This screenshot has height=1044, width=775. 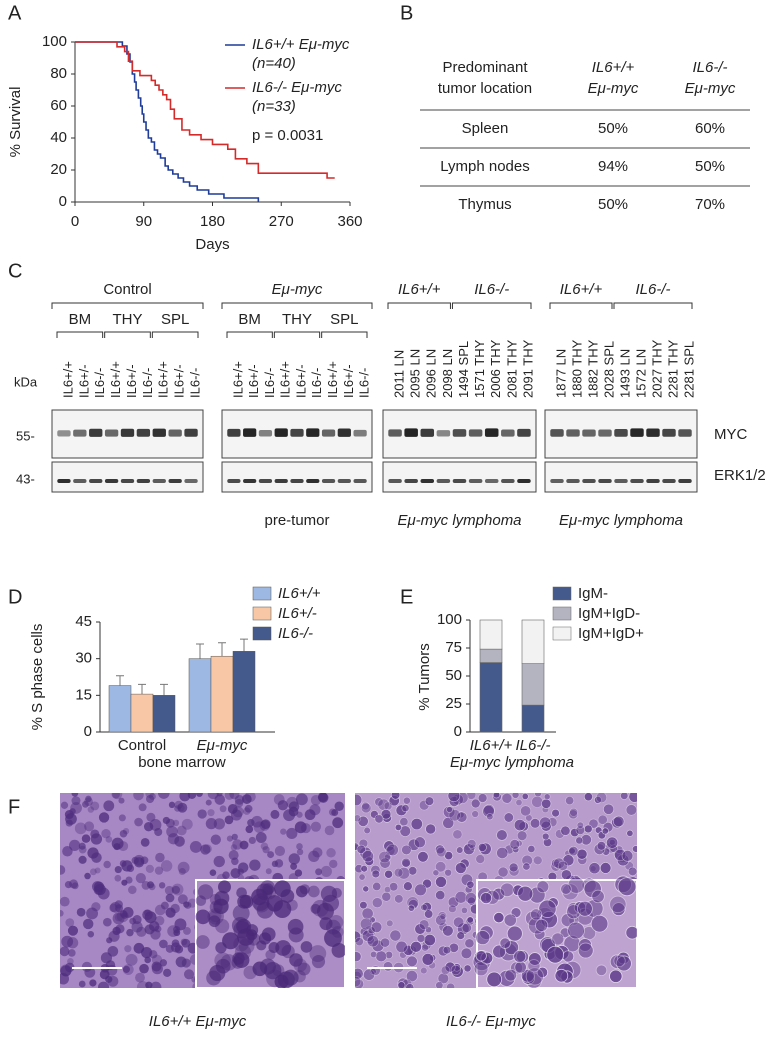 I want to click on y-tick-label: 15, so click(x=83, y=694).